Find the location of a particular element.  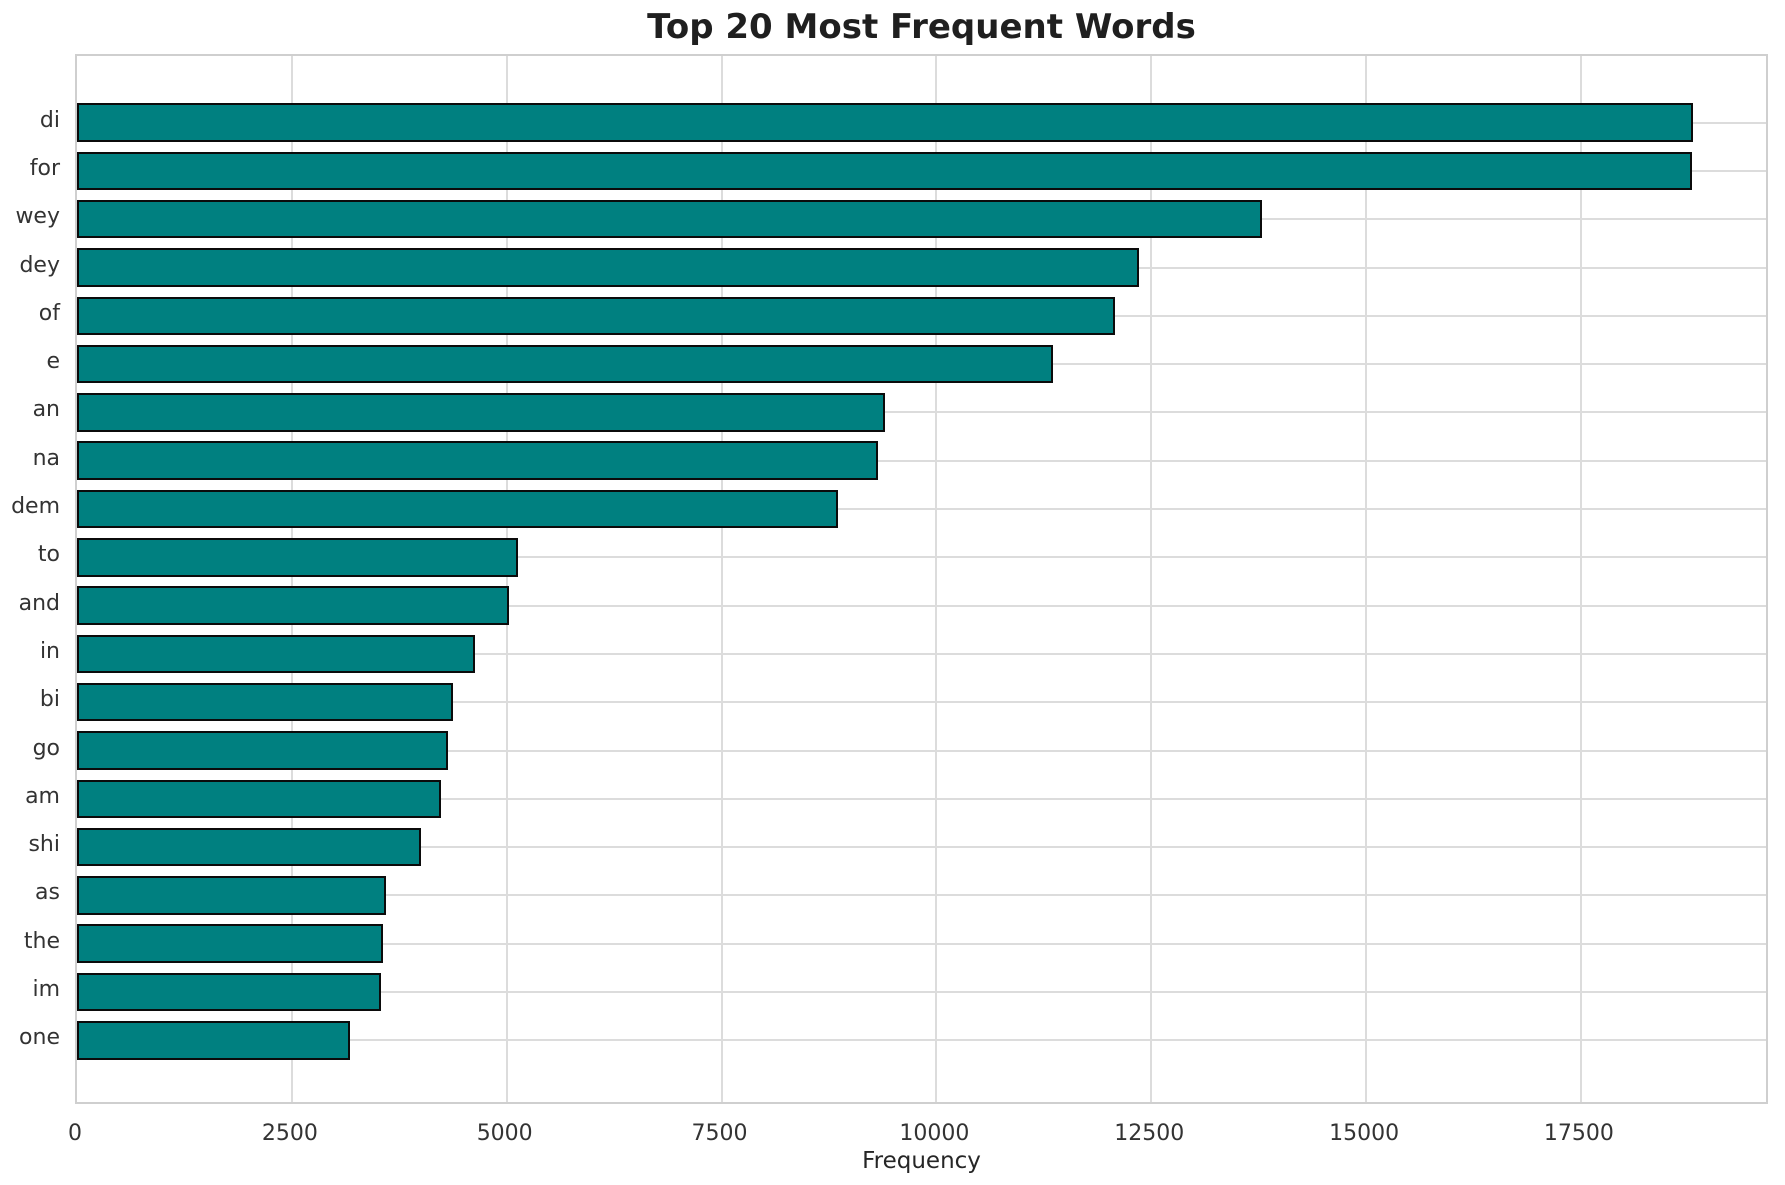

x-tick-label-7500: 7500 is located at coordinates (719, 1133).